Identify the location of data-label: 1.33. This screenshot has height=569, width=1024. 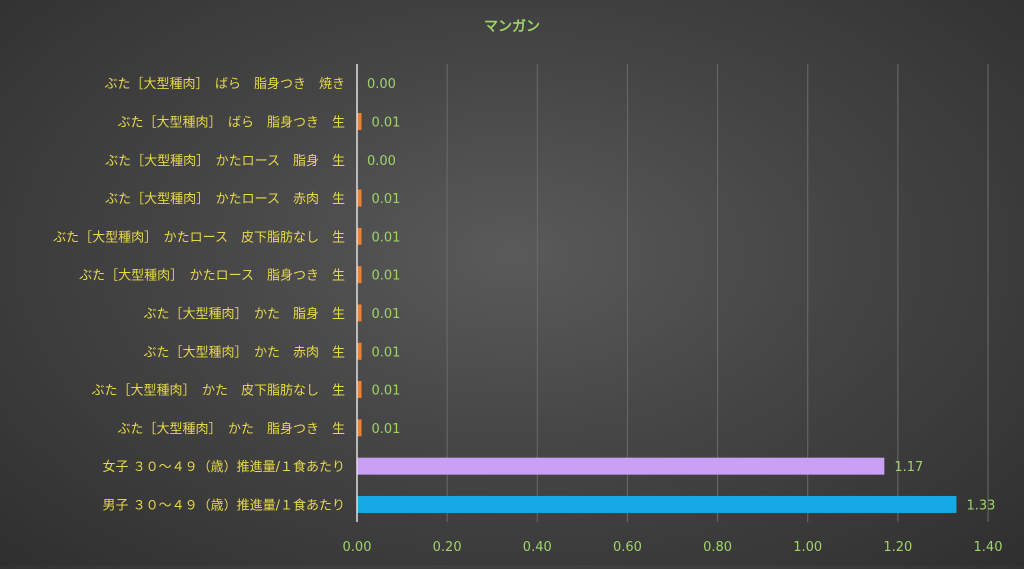
(980, 505).